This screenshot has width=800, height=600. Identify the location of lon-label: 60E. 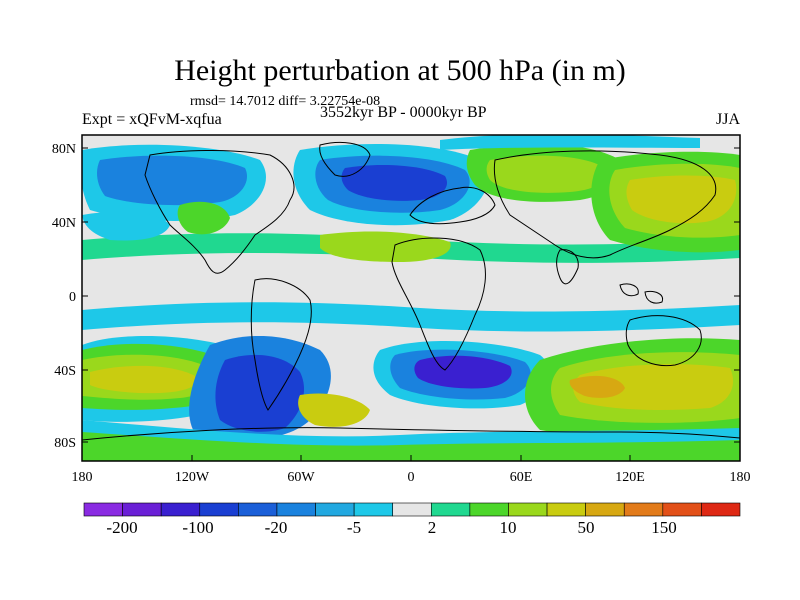
(521, 477).